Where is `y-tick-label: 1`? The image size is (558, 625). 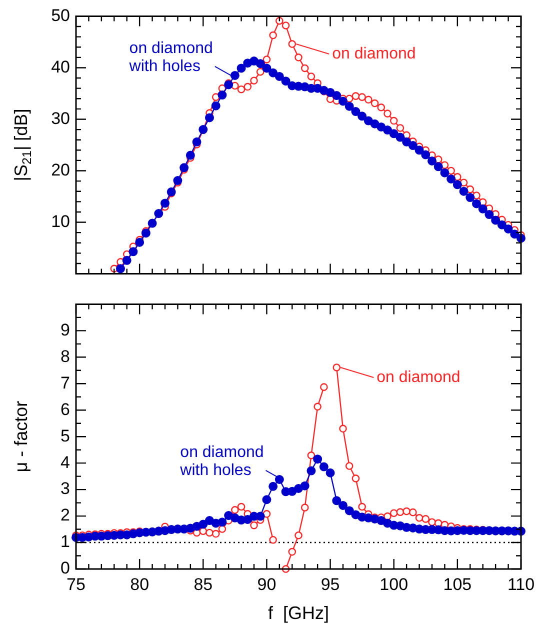 y-tick-label: 1 is located at coordinates (65, 542).